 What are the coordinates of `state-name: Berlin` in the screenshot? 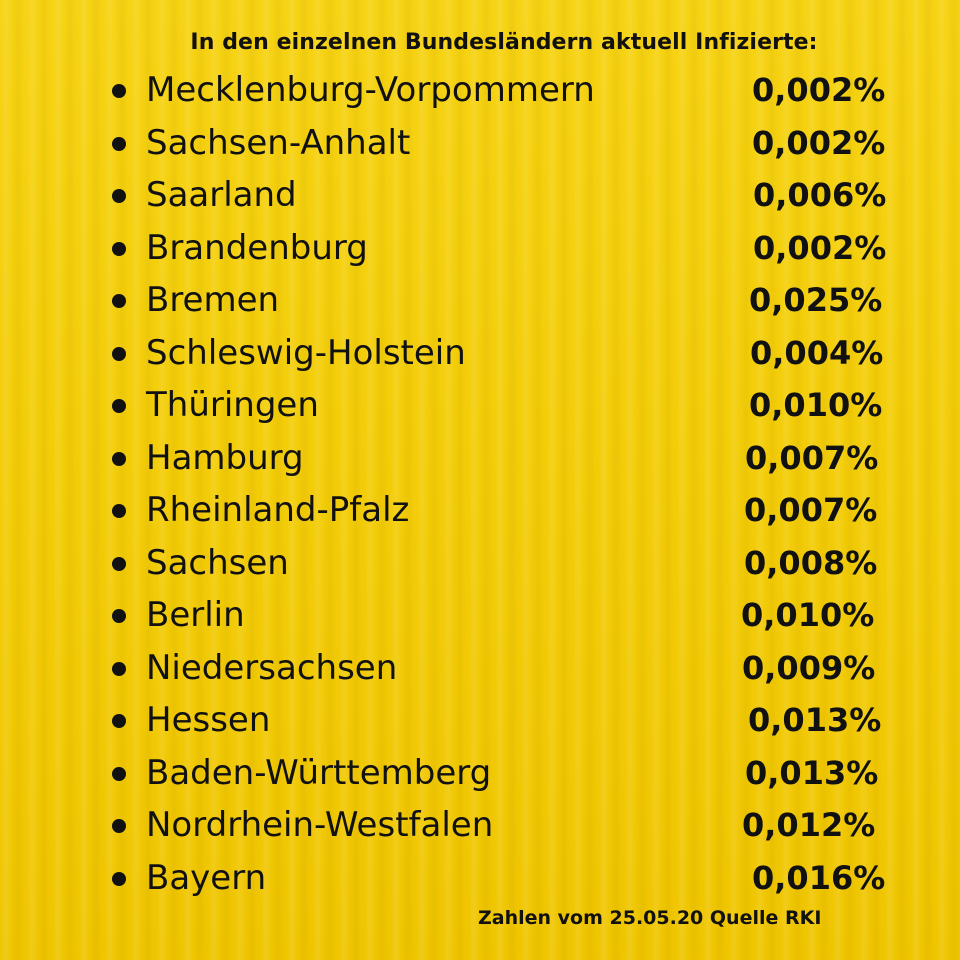 It's located at (195, 615).